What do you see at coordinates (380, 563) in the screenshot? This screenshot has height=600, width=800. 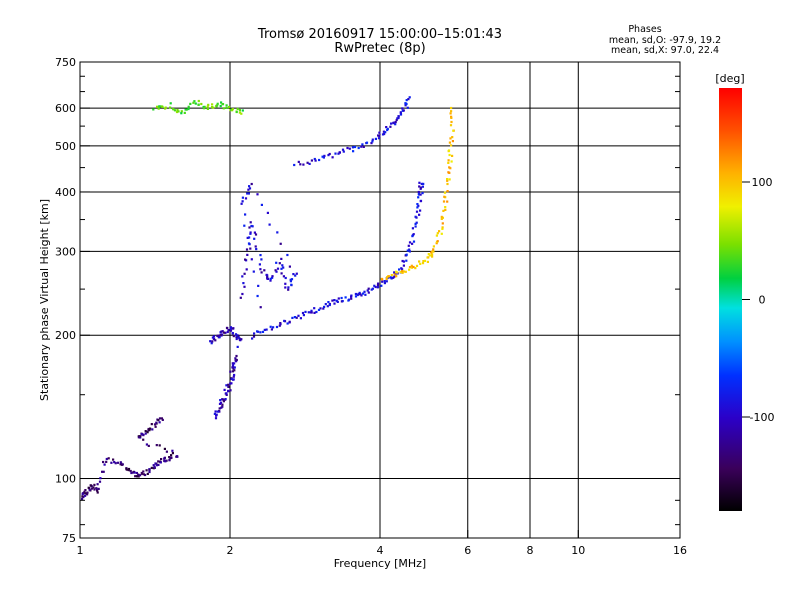 I see `x-axis-label: Frequency [MHz]` at bounding box center [380, 563].